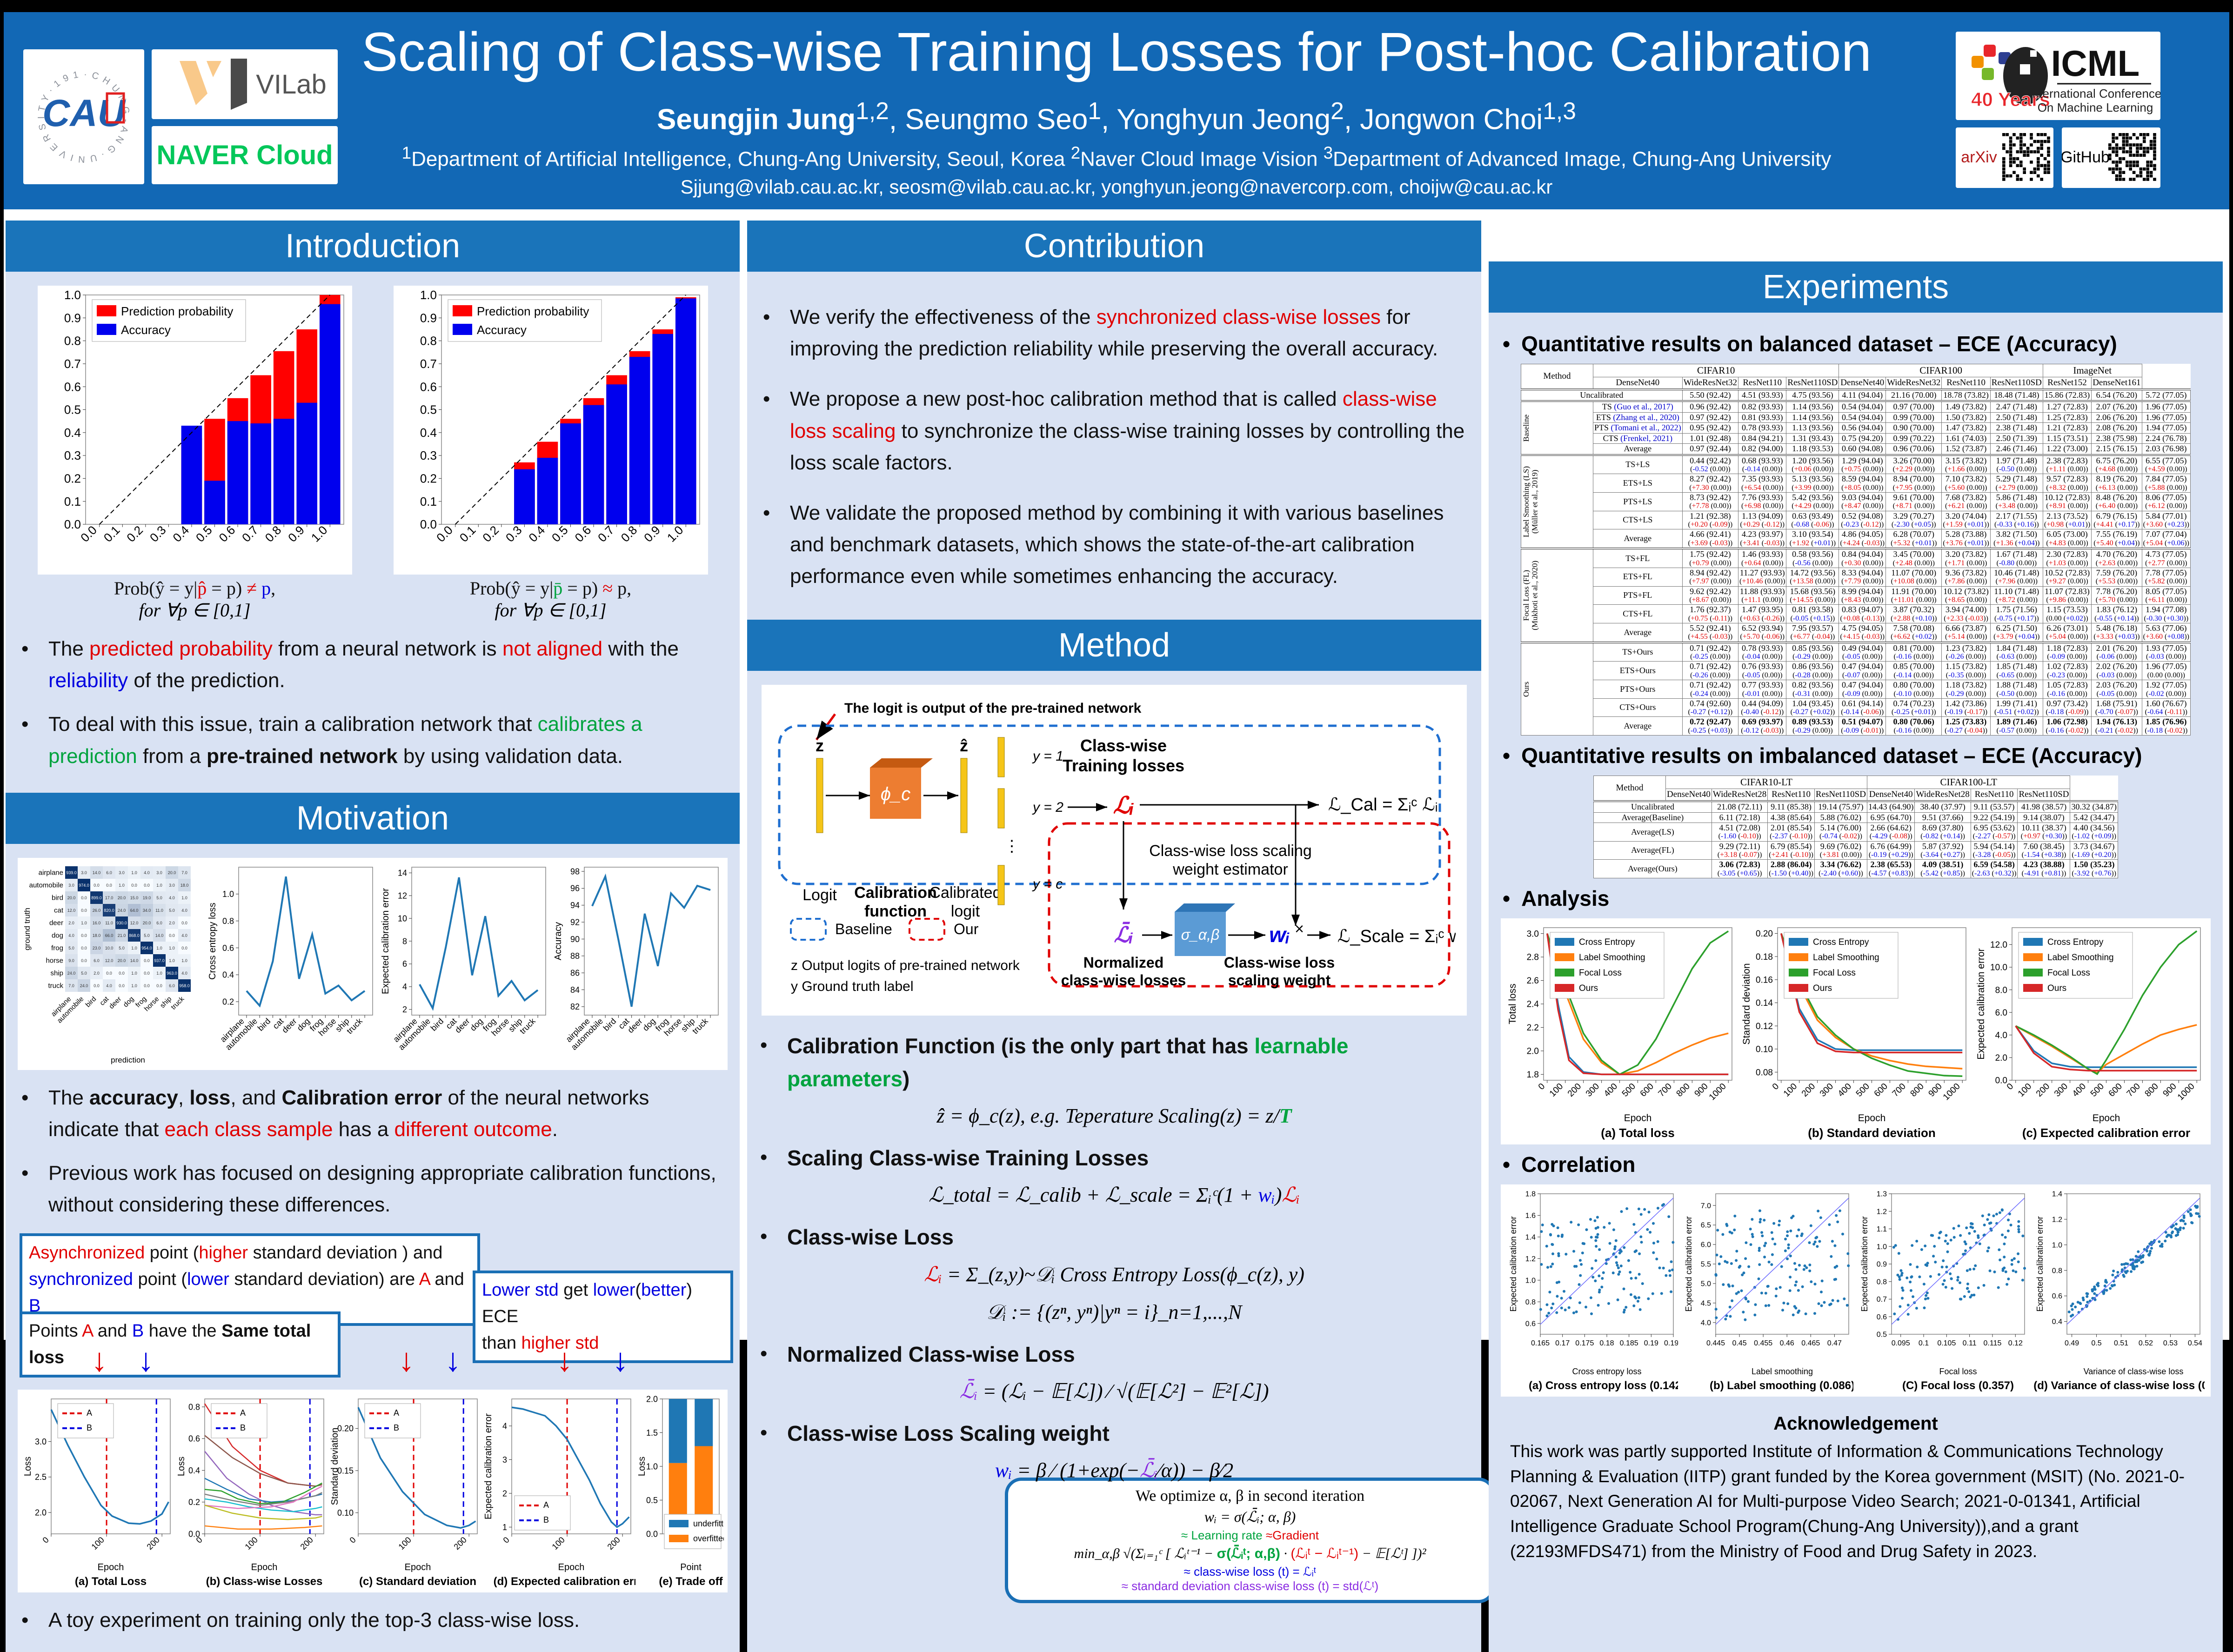 Image resolution: width=2233 pixels, height=1652 pixels. Describe the element at coordinates (1951, 1092) in the screenshot. I see `svg-text: 1000` at that location.